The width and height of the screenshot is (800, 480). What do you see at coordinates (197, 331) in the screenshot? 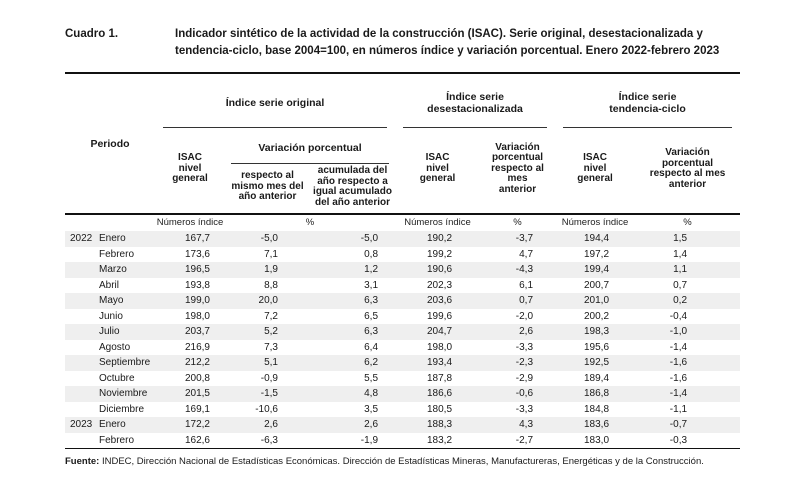
I see `value-cell: 203,7` at bounding box center [197, 331].